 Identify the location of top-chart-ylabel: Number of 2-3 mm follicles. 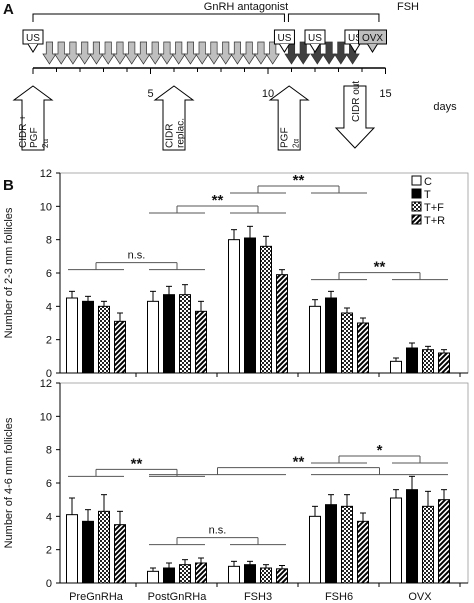
(9, 272).